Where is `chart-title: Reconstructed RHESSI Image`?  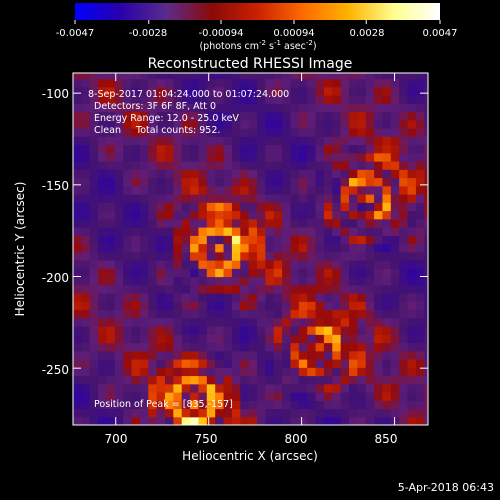 chart-title: Reconstructed RHESSI Image is located at coordinates (250, 64).